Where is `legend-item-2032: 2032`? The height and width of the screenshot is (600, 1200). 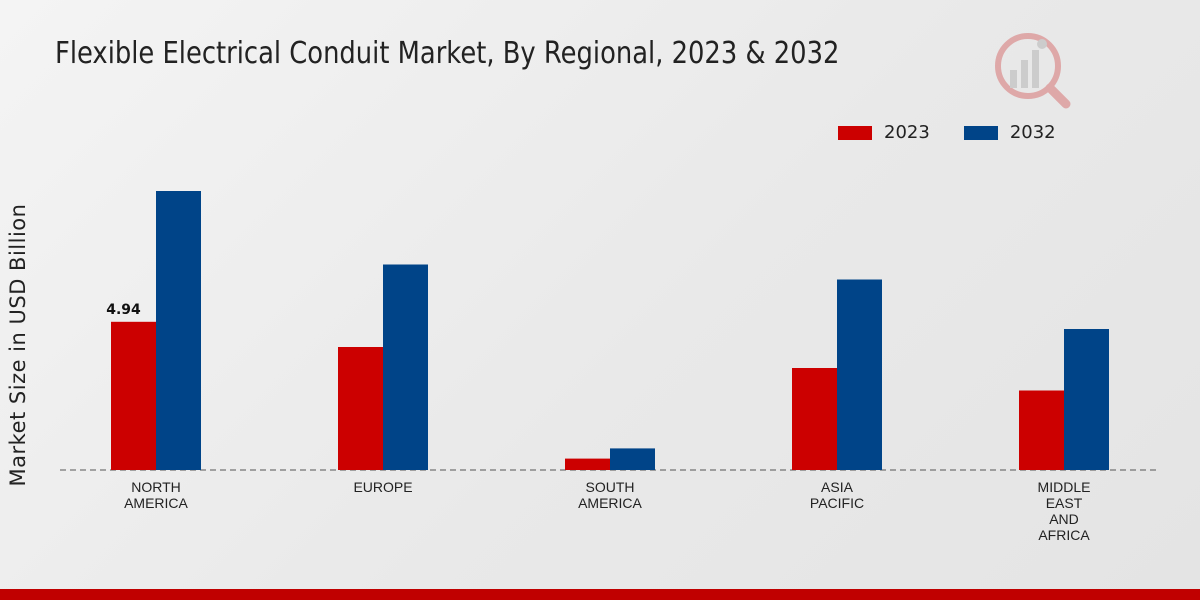 legend-item-2032: 2032 is located at coordinates (1009, 132).